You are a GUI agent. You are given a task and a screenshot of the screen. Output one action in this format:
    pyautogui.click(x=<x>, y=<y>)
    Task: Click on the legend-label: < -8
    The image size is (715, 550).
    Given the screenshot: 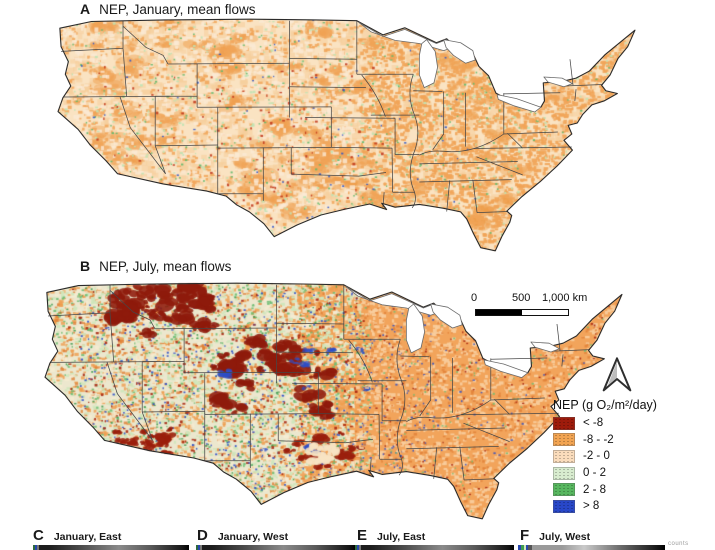 What is the action you would take?
    pyautogui.click(x=593, y=423)
    